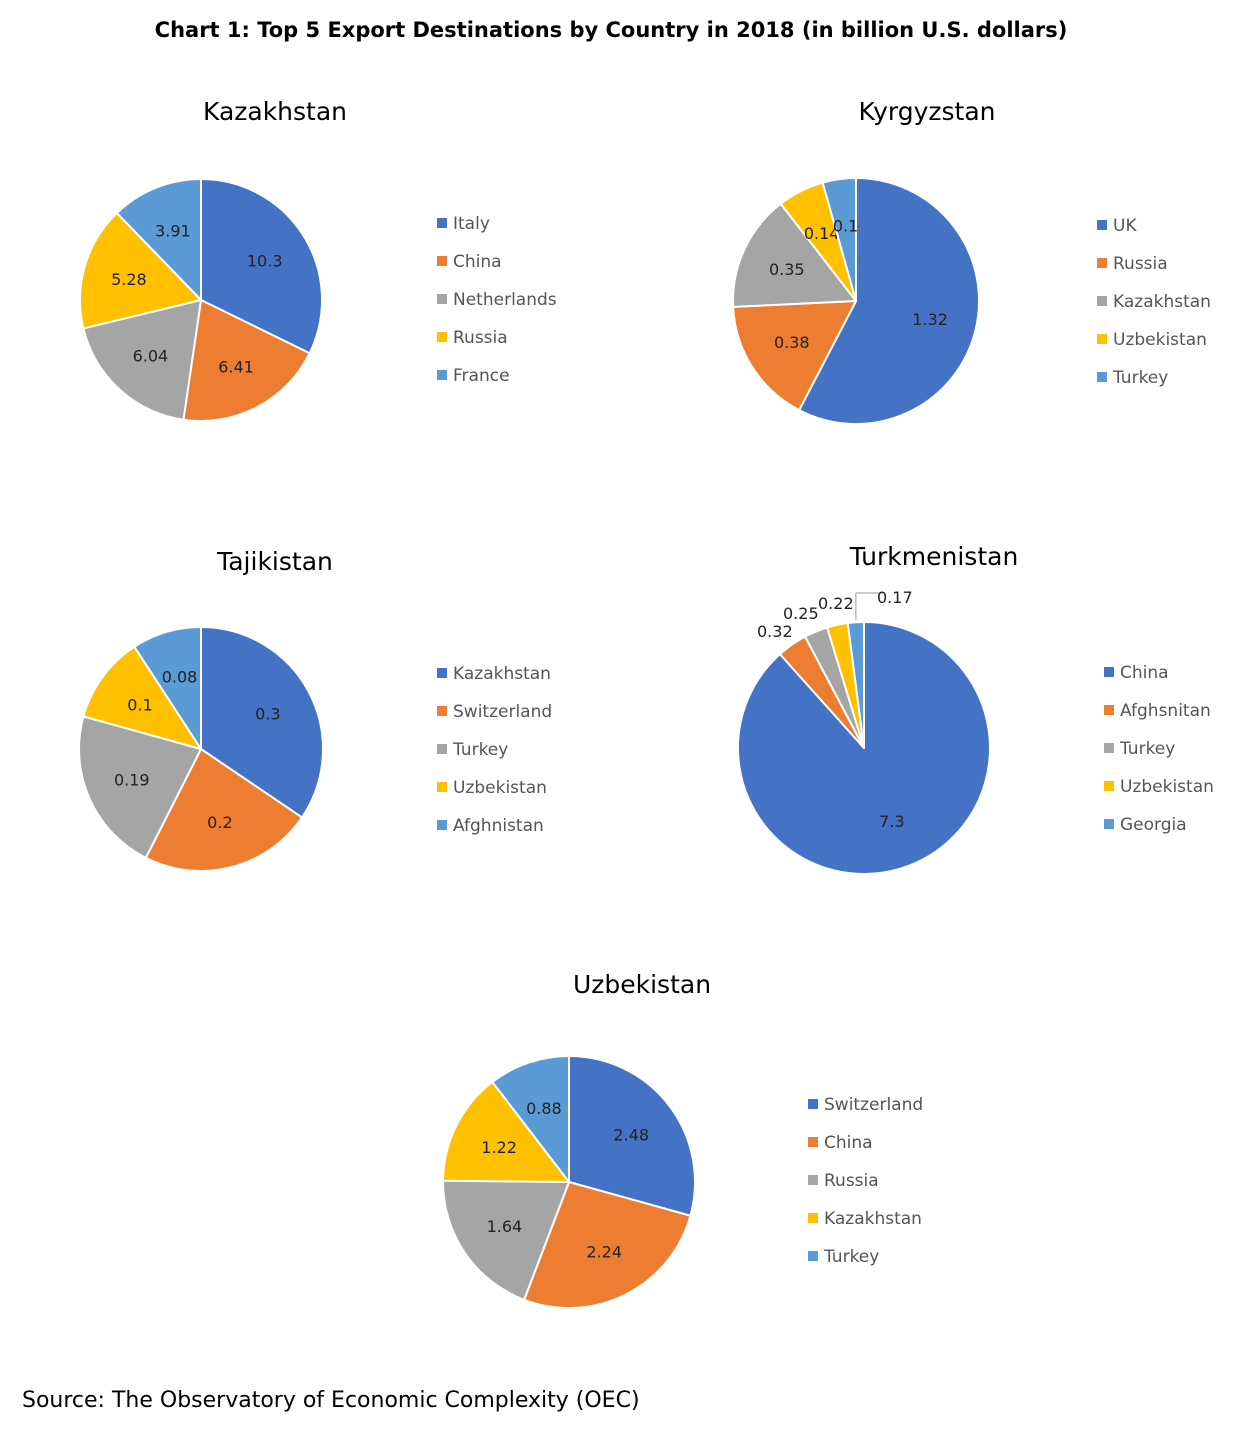 This screenshot has height=1445, width=1250. I want to click on pie-slice-netherlands, so click(142, 360).